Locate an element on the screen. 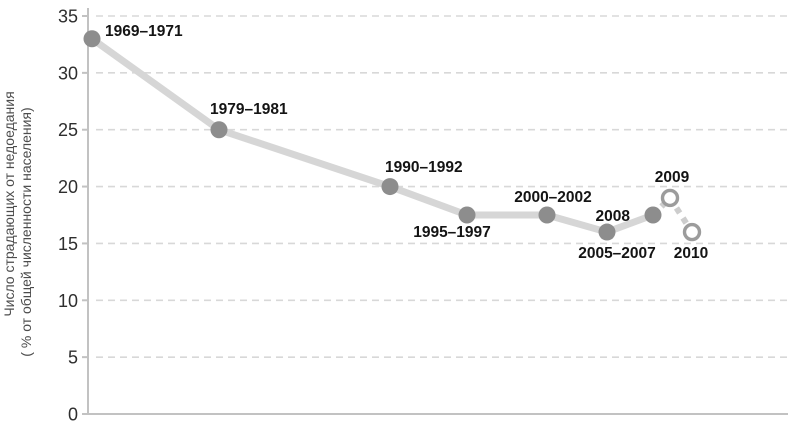 The image size is (790, 427). y-tick-label-25: 25 is located at coordinates (68, 130).